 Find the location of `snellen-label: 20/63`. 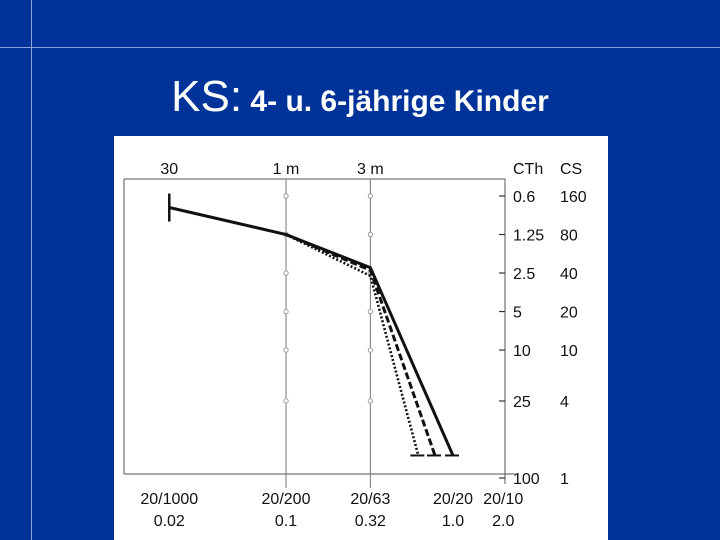

snellen-label: 20/63 is located at coordinates (370, 499).